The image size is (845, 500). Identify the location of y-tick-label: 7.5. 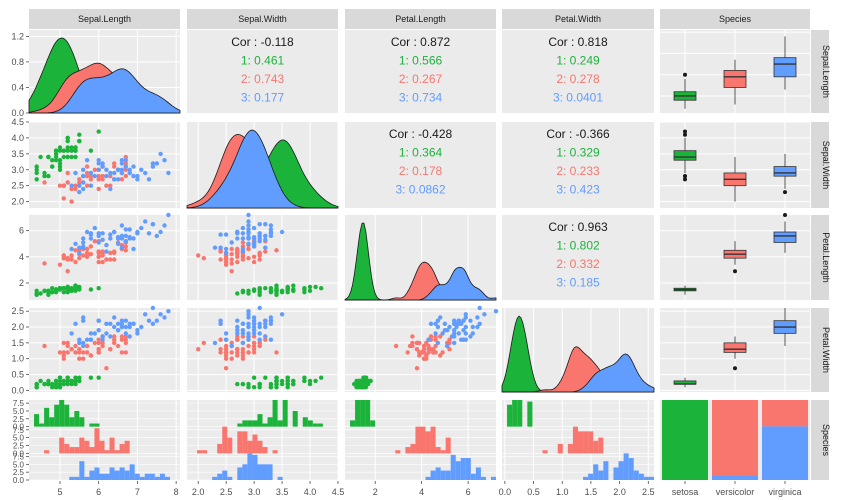
(19, 430).